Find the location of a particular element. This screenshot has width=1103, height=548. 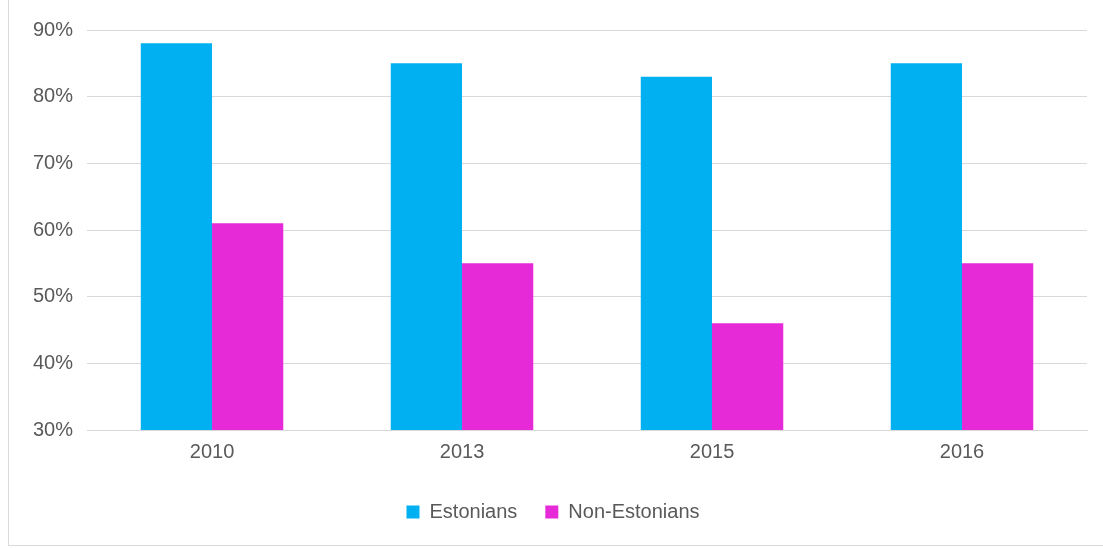

y-tick-label: 40% is located at coordinates (53, 361).